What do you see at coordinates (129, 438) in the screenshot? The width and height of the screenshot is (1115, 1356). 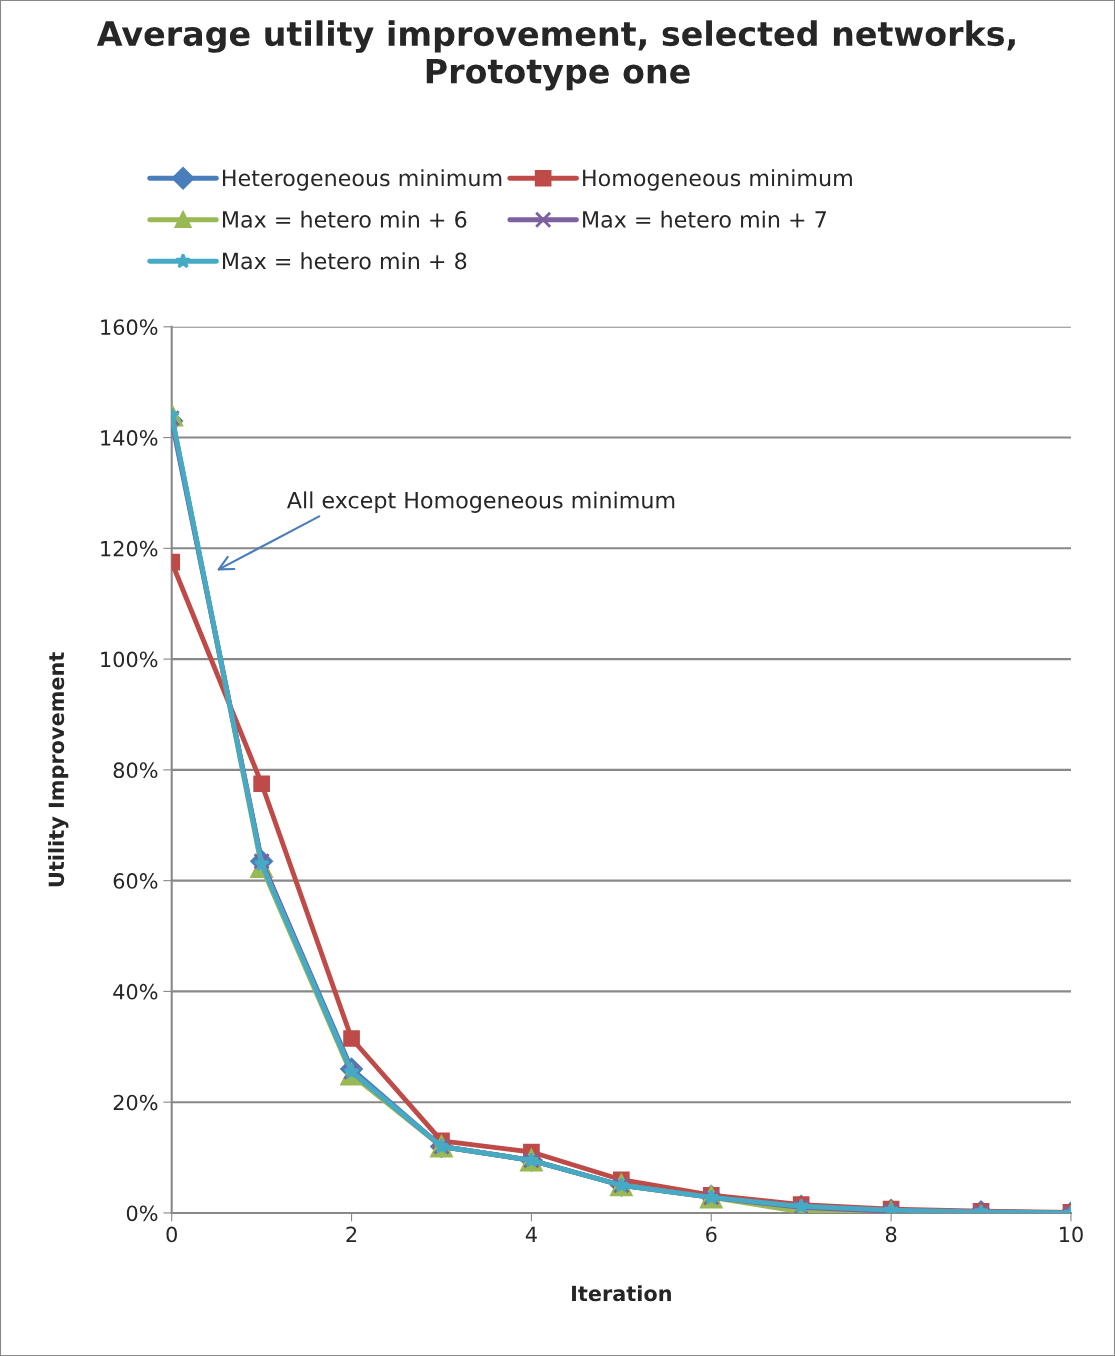 I see `y-tick-label: 140%` at bounding box center [129, 438].